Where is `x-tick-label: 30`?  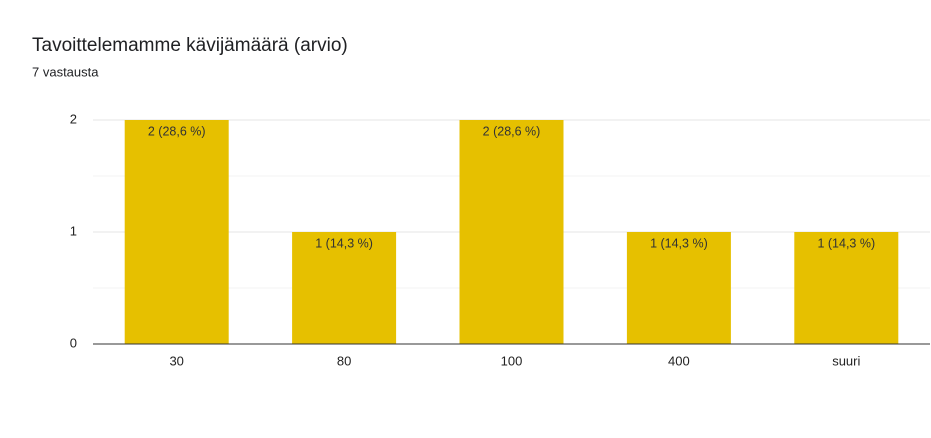
x-tick-label: 30 is located at coordinates (176, 360).